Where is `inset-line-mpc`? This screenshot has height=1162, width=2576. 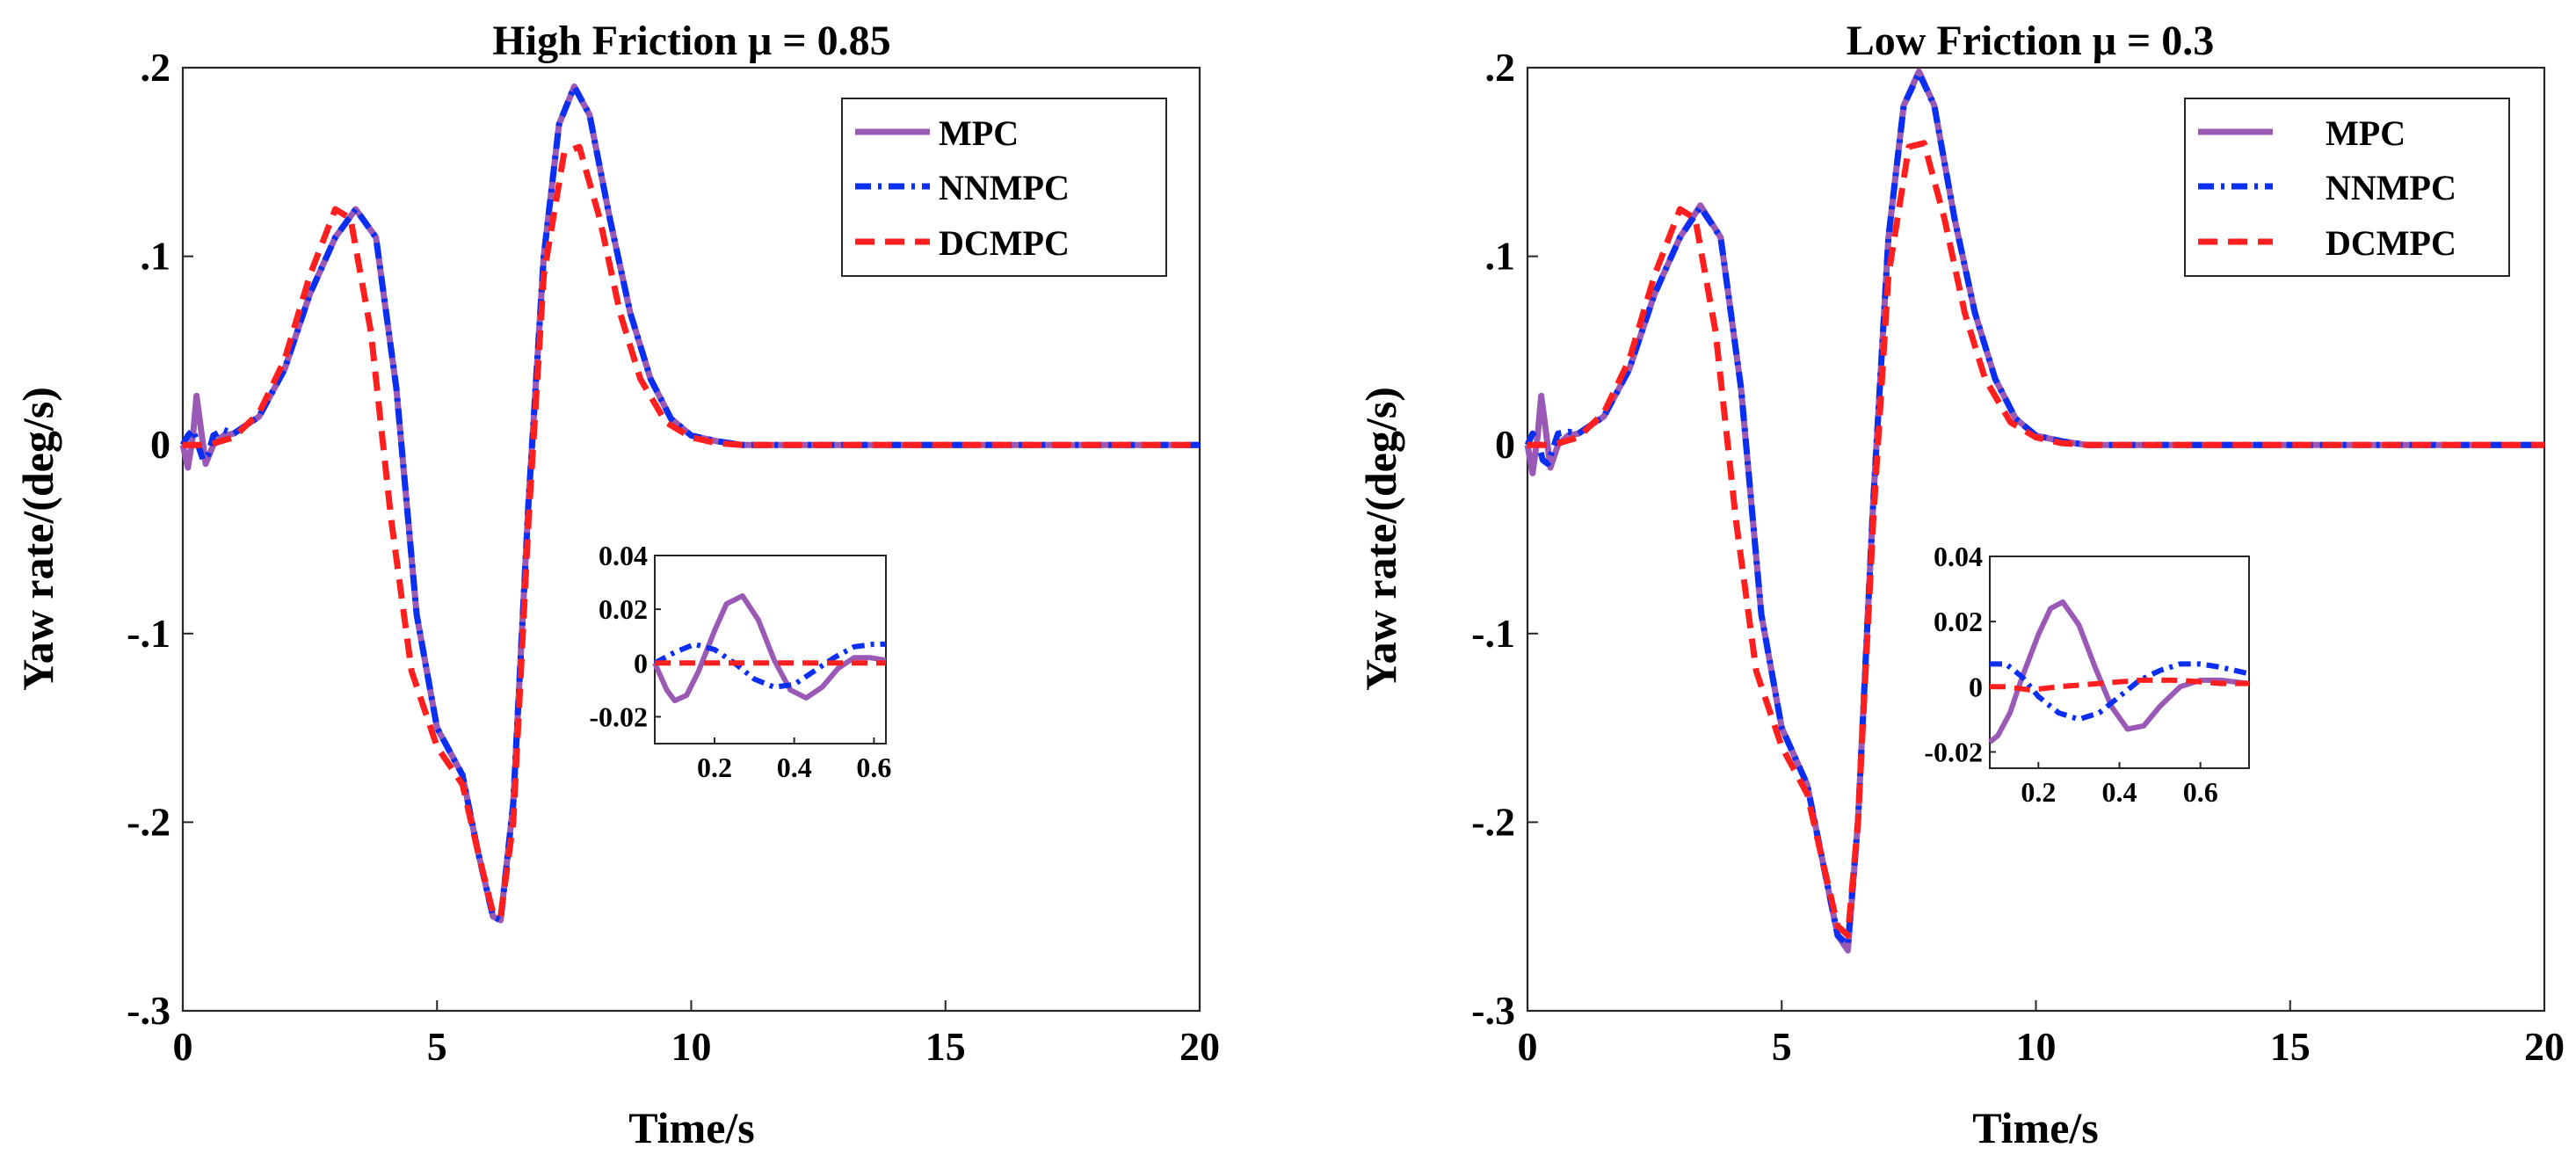
inset-line-mpc is located at coordinates (769, 648).